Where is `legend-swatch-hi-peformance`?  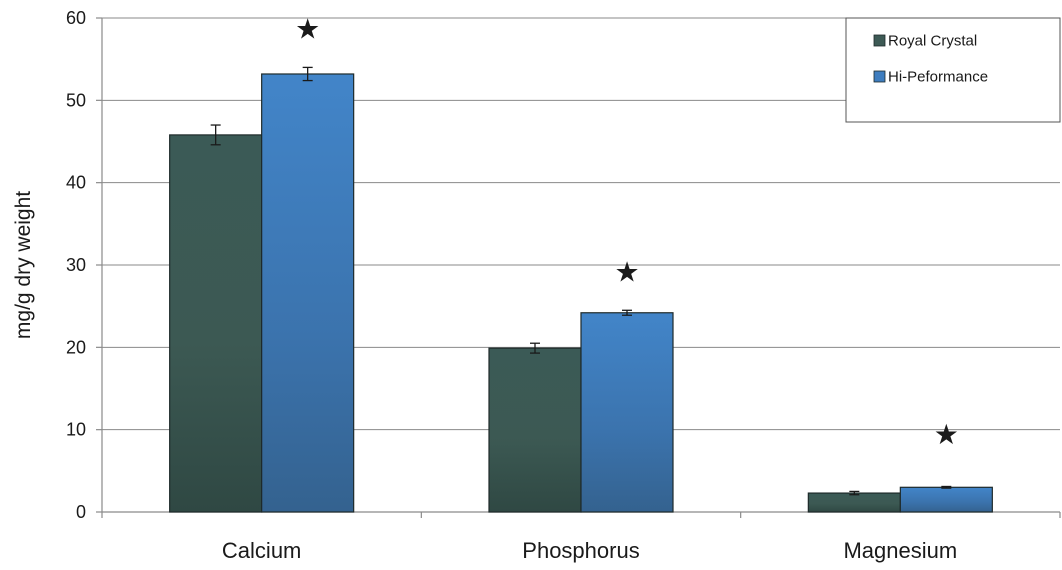 legend-swatch-hi-peformance is located at coordinates (879, 76).